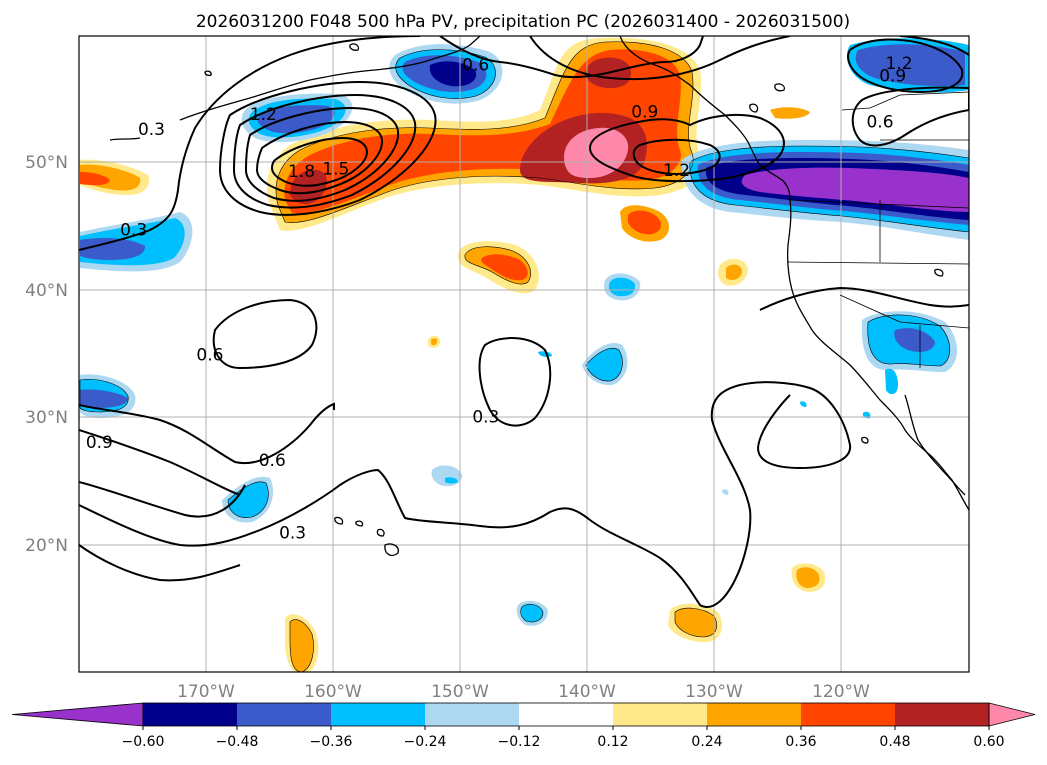 This screenshot has height=765, width=1047. Describe the element at coordinates (46, 291) in the screenshot. I see `lat-label: 40°N` at that location.